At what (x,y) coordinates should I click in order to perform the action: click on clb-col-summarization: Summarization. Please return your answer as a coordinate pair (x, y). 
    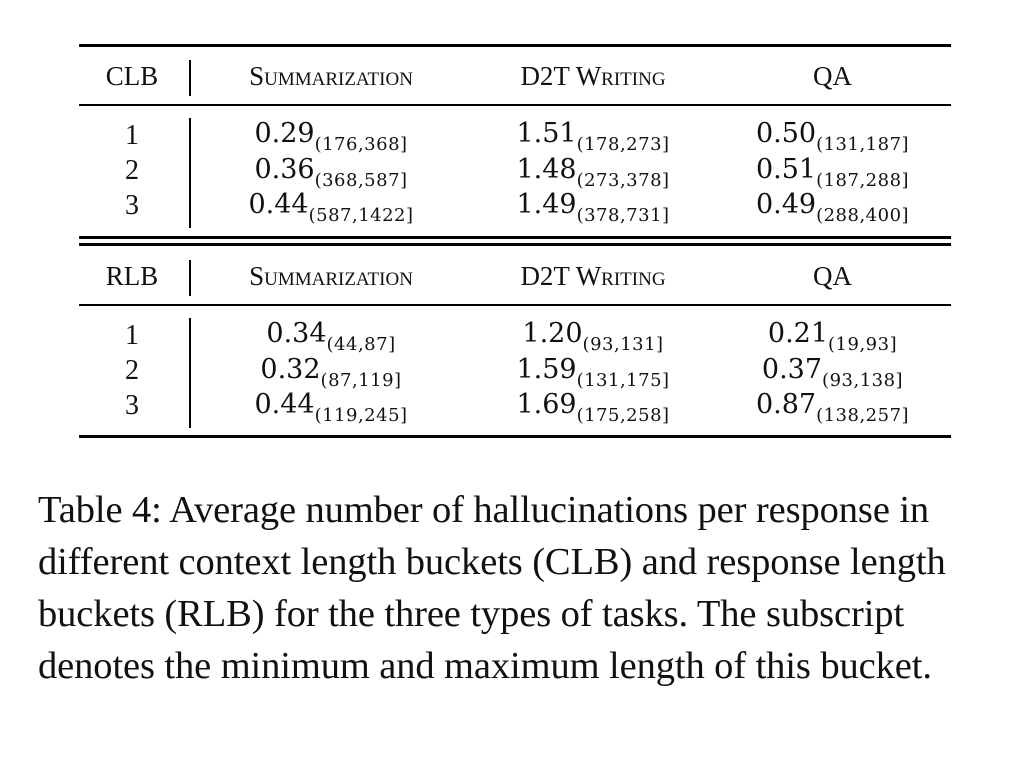
    Looking at the image, I should click on (331, 76).